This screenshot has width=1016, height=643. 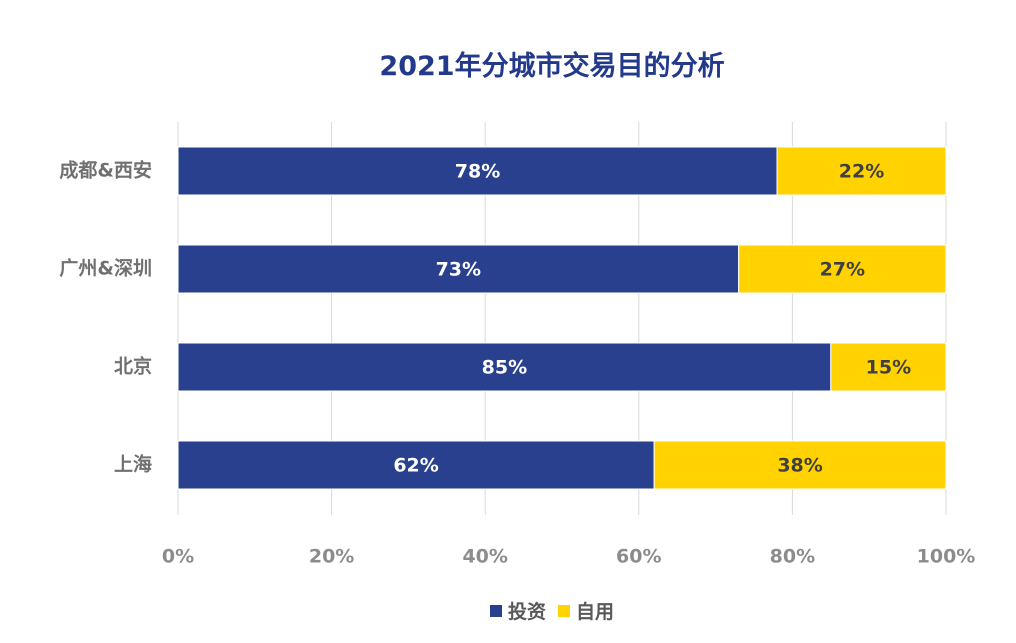 What do you see at coordinates (552, 66) in the screenshot?
I see `chart-title: 2021年分城市交易目的分析` at bounding box center [552, 66].